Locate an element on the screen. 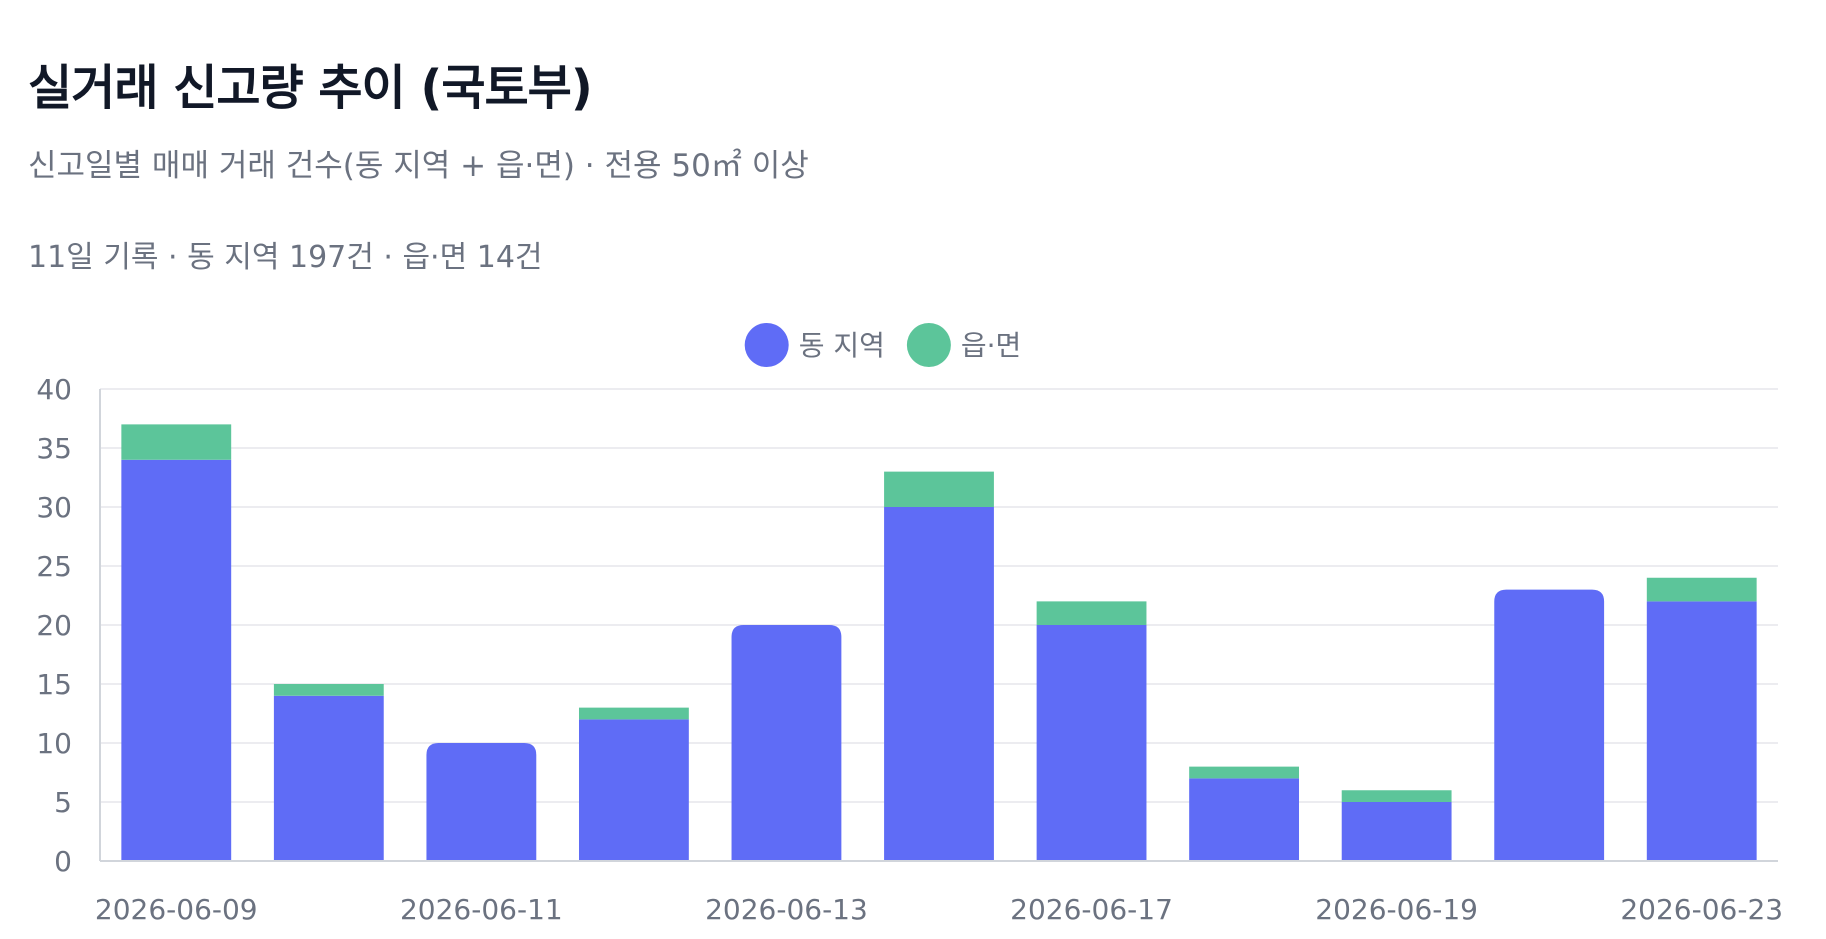 The width and height of the screenshot is (1826, 939). legend-label: 동 지역 is located at coordinates (842, 345).